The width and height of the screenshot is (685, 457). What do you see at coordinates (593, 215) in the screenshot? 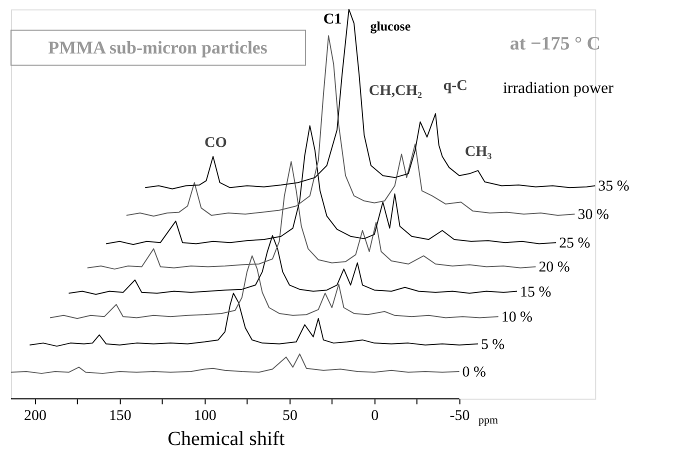
I see `series-label: 30 %` at bounding box center [593, 215].